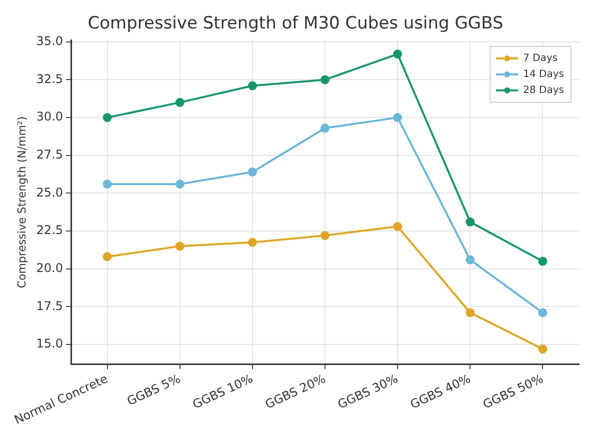 This screenshot has height=439, width=601. I want to click on legend-label: 14 Days, so click(543, 74).